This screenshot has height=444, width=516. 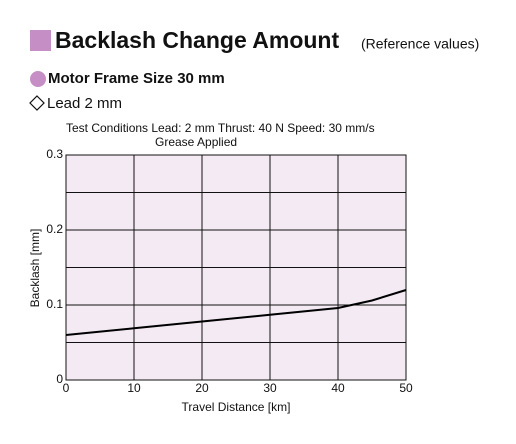 What do you see at coordinates (35, 268) in the screenshot?
I see `y-axis-label: Backlash [mm]` at bounding box center [35, 268].